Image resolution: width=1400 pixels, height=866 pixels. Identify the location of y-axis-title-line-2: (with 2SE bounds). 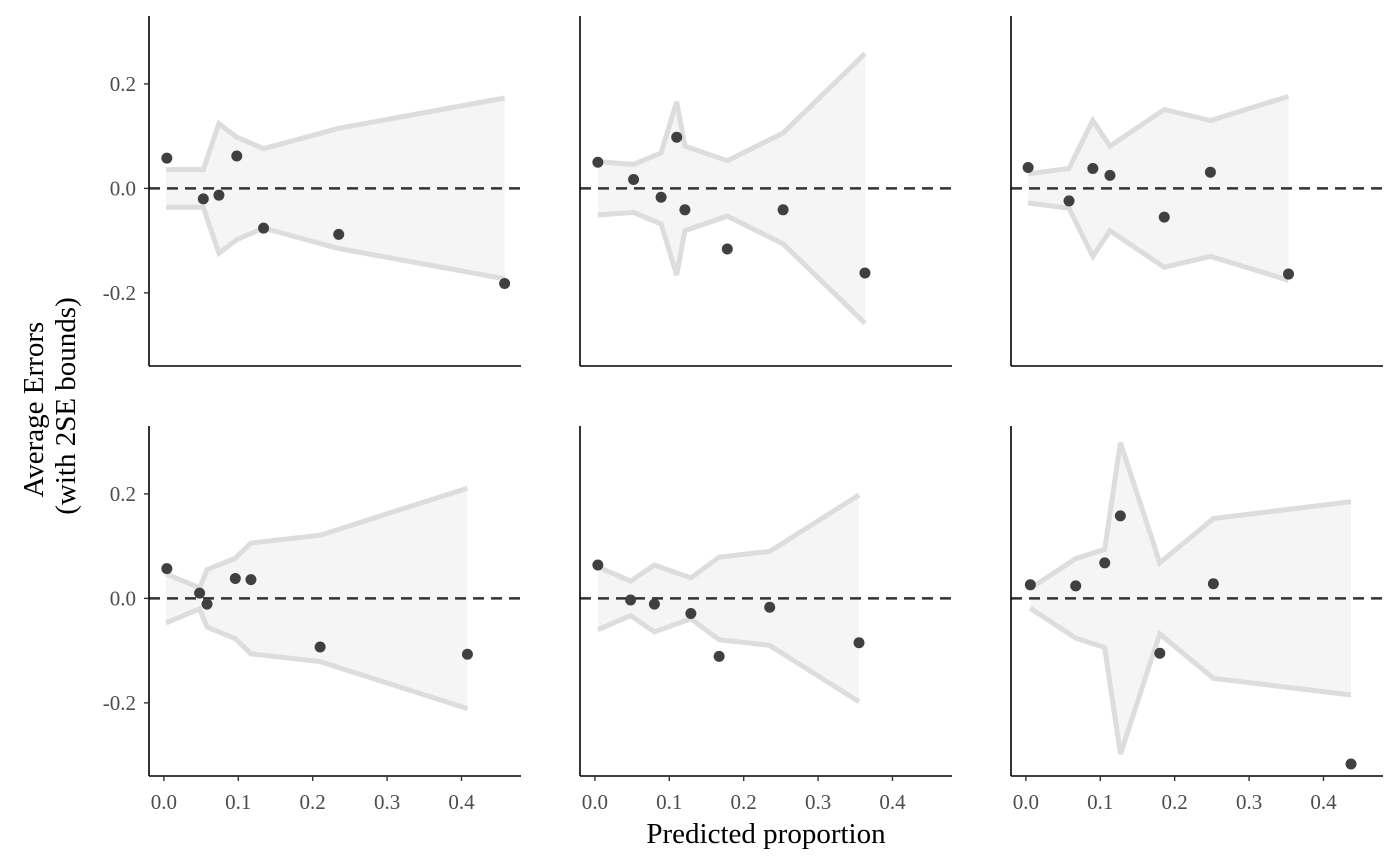
(66, 406).